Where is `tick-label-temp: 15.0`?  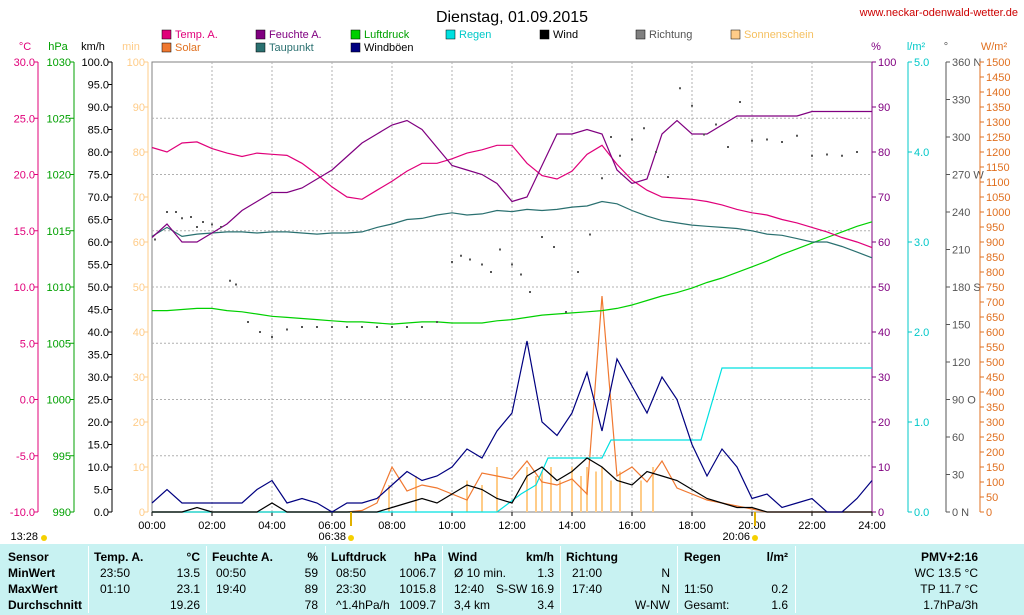
tick-label-temp: 15.0 is located at coordinates (24, 232).